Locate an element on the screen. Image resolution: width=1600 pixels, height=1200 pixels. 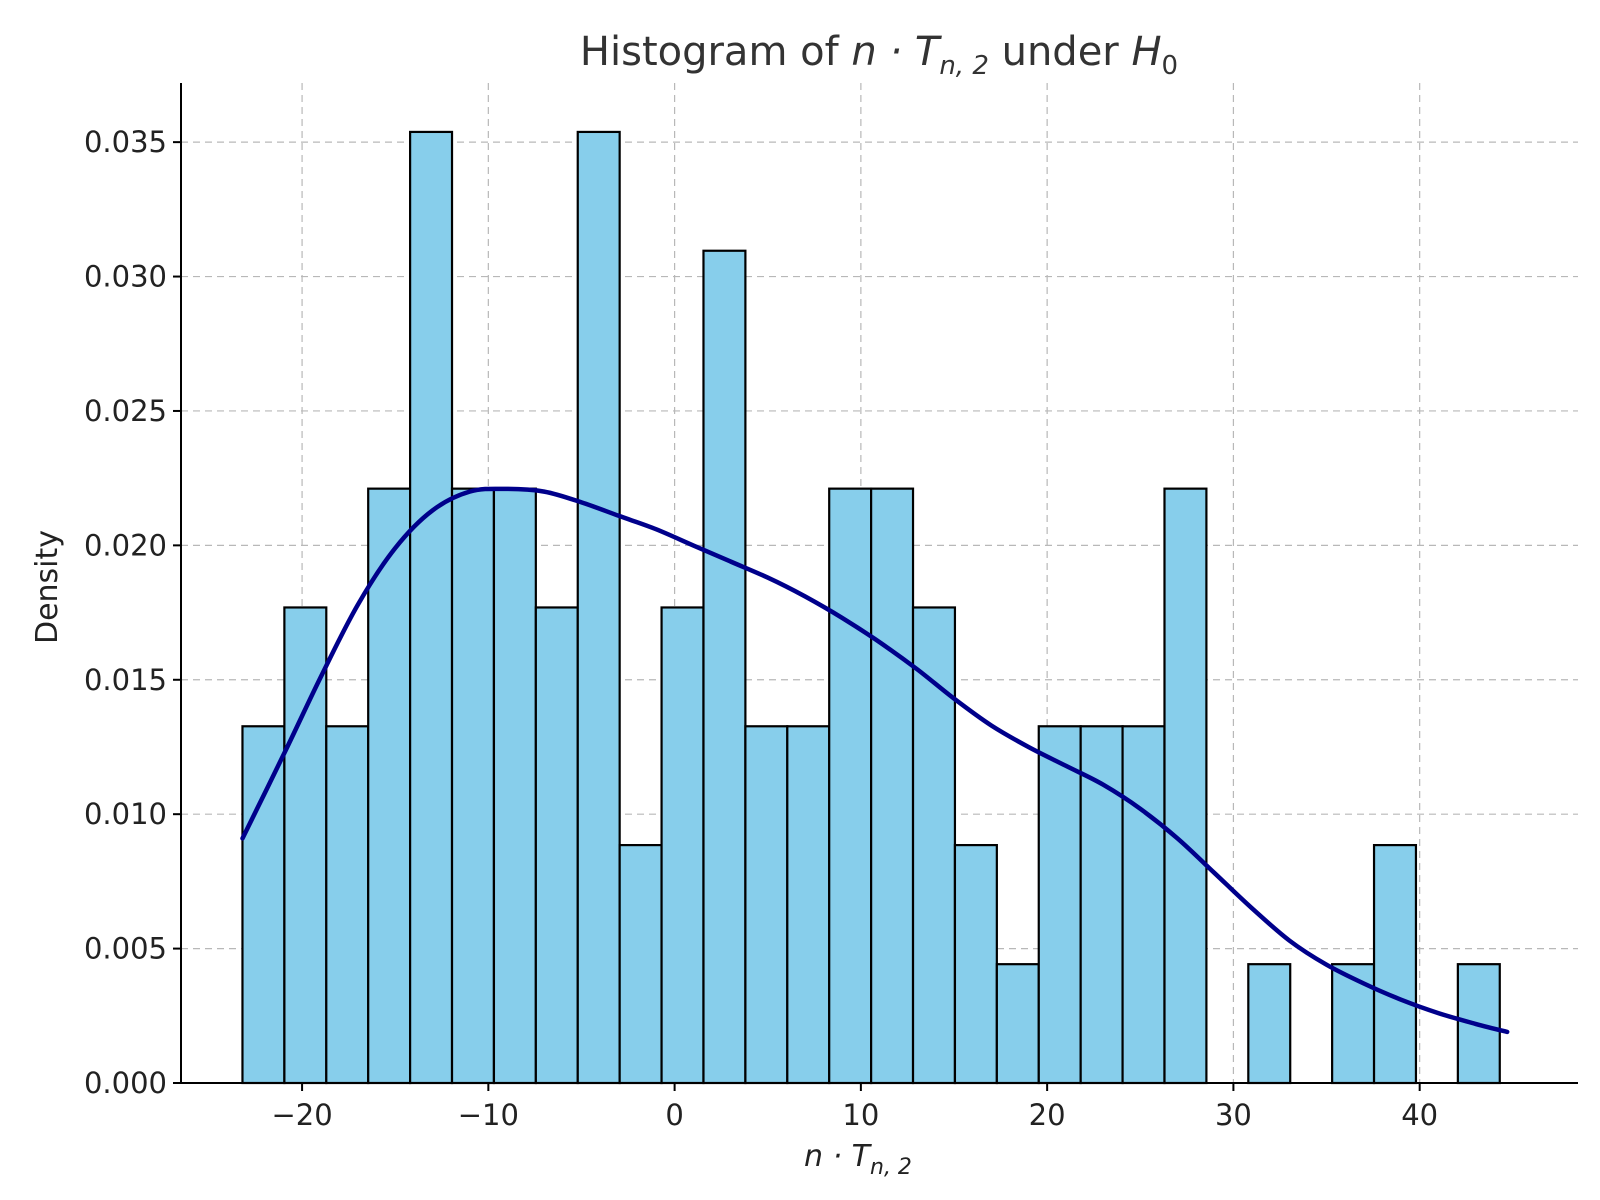
x-axis-label: n · Tn, 2 is located at coordinates (858, 1159).